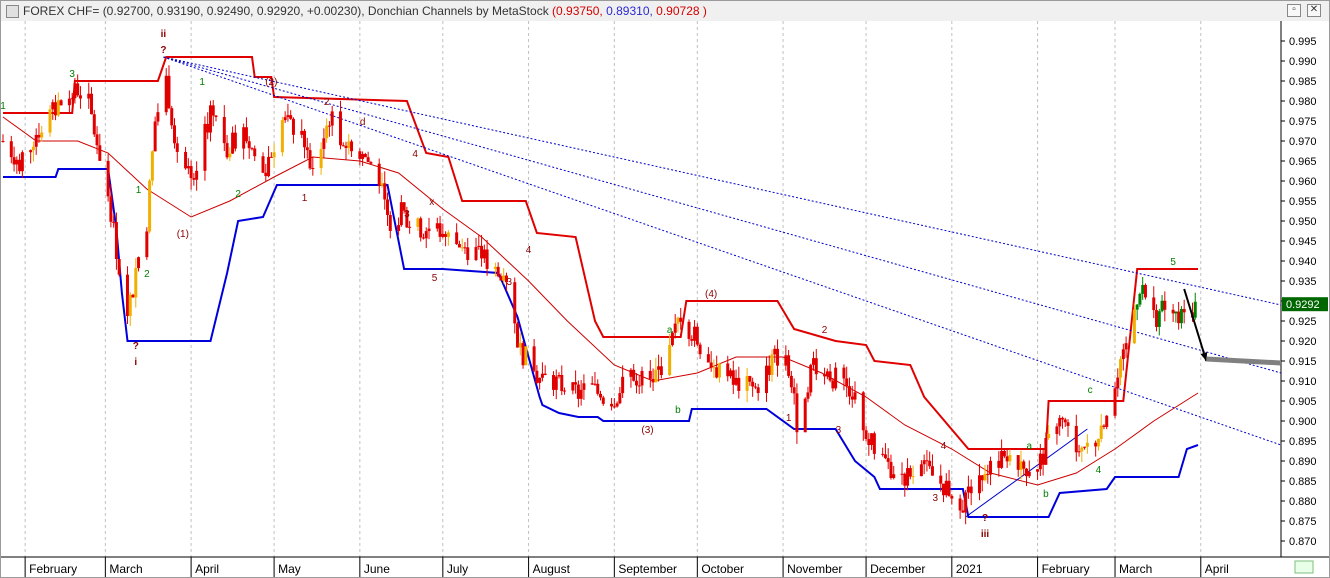 Image resolution: width=1330 pixels, height=578 pixels. What do you see at coordinates (897, 569) in the screenshot?
I see `month-label: December` at bounding box center [897, 569].